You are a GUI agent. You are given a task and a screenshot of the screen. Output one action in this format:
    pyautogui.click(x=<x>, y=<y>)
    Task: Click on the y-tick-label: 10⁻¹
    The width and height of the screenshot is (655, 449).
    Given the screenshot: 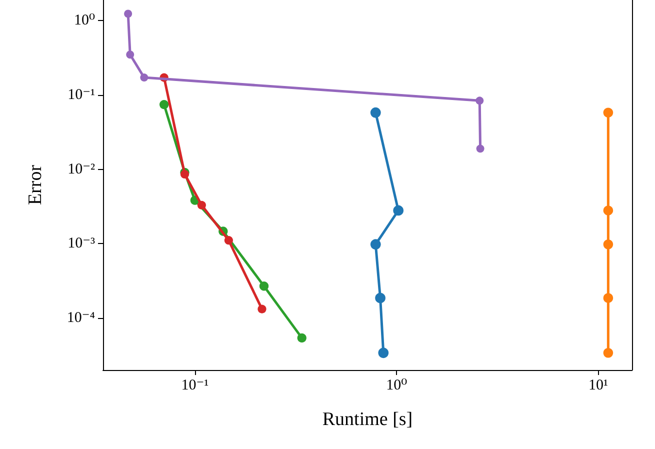 What is the action you would take?
    pyautogui.click(x=81, y=95)
    